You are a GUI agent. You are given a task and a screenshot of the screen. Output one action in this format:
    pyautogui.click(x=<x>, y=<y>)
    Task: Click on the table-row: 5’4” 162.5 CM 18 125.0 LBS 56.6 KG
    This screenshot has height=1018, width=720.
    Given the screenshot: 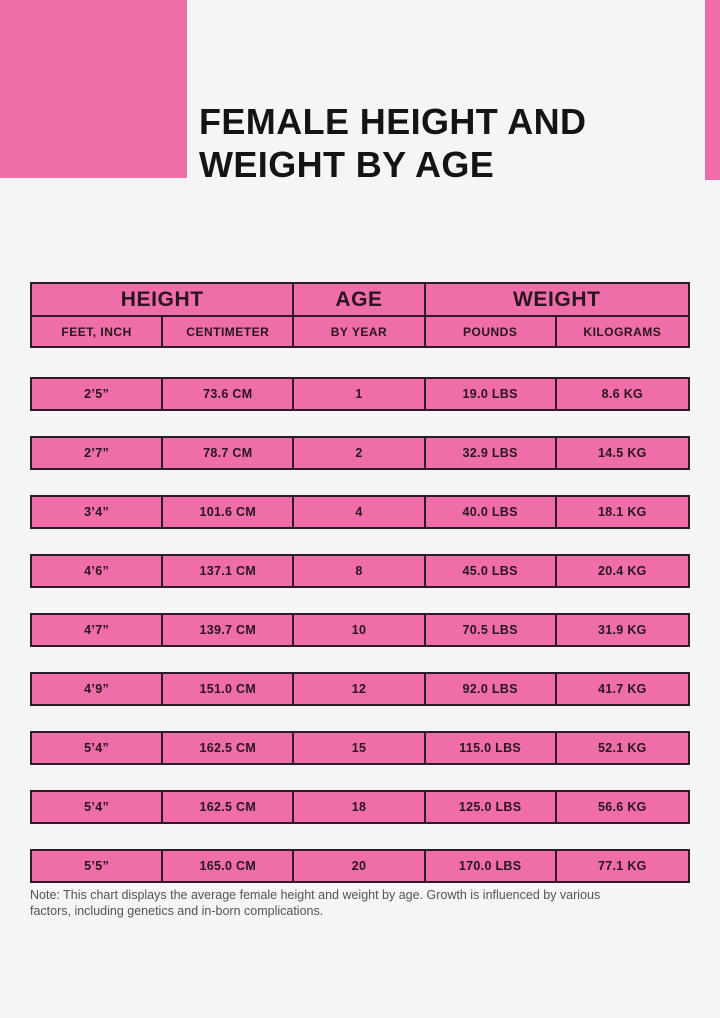 What is the action you would take?
    pyautogui.click(x=360, y=807)
    